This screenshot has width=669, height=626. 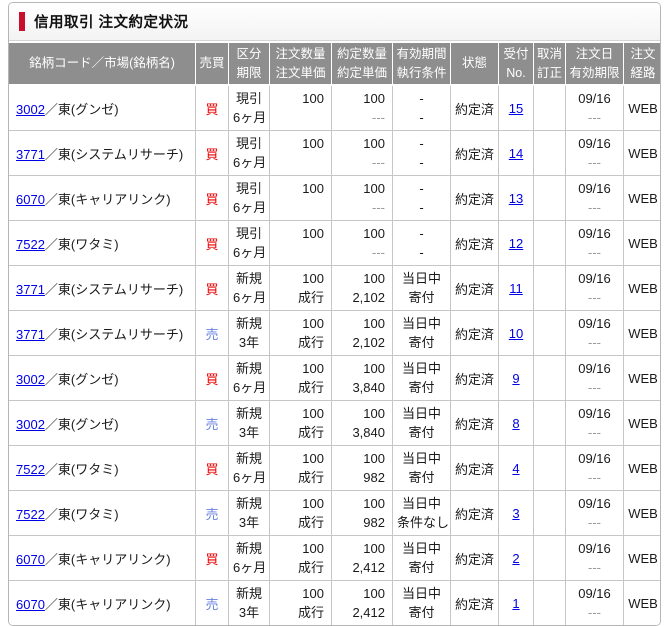 What do you see at coordinates (516, 603) in the screenshot?
I see `receipt-no-link: 1` at bounding box center [516, 603].